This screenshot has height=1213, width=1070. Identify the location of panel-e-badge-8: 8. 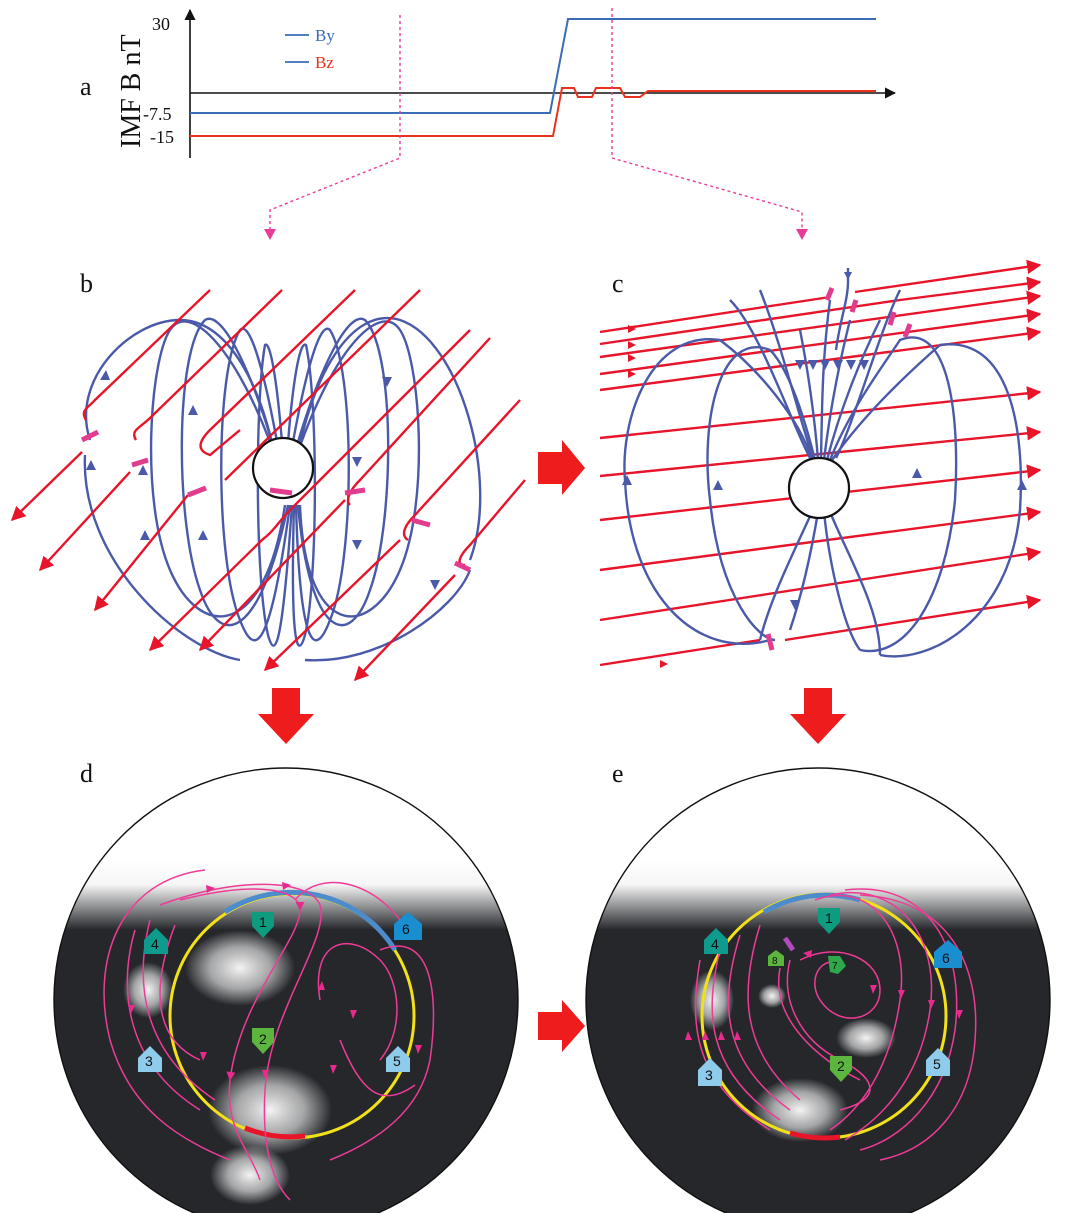
(776, 958).